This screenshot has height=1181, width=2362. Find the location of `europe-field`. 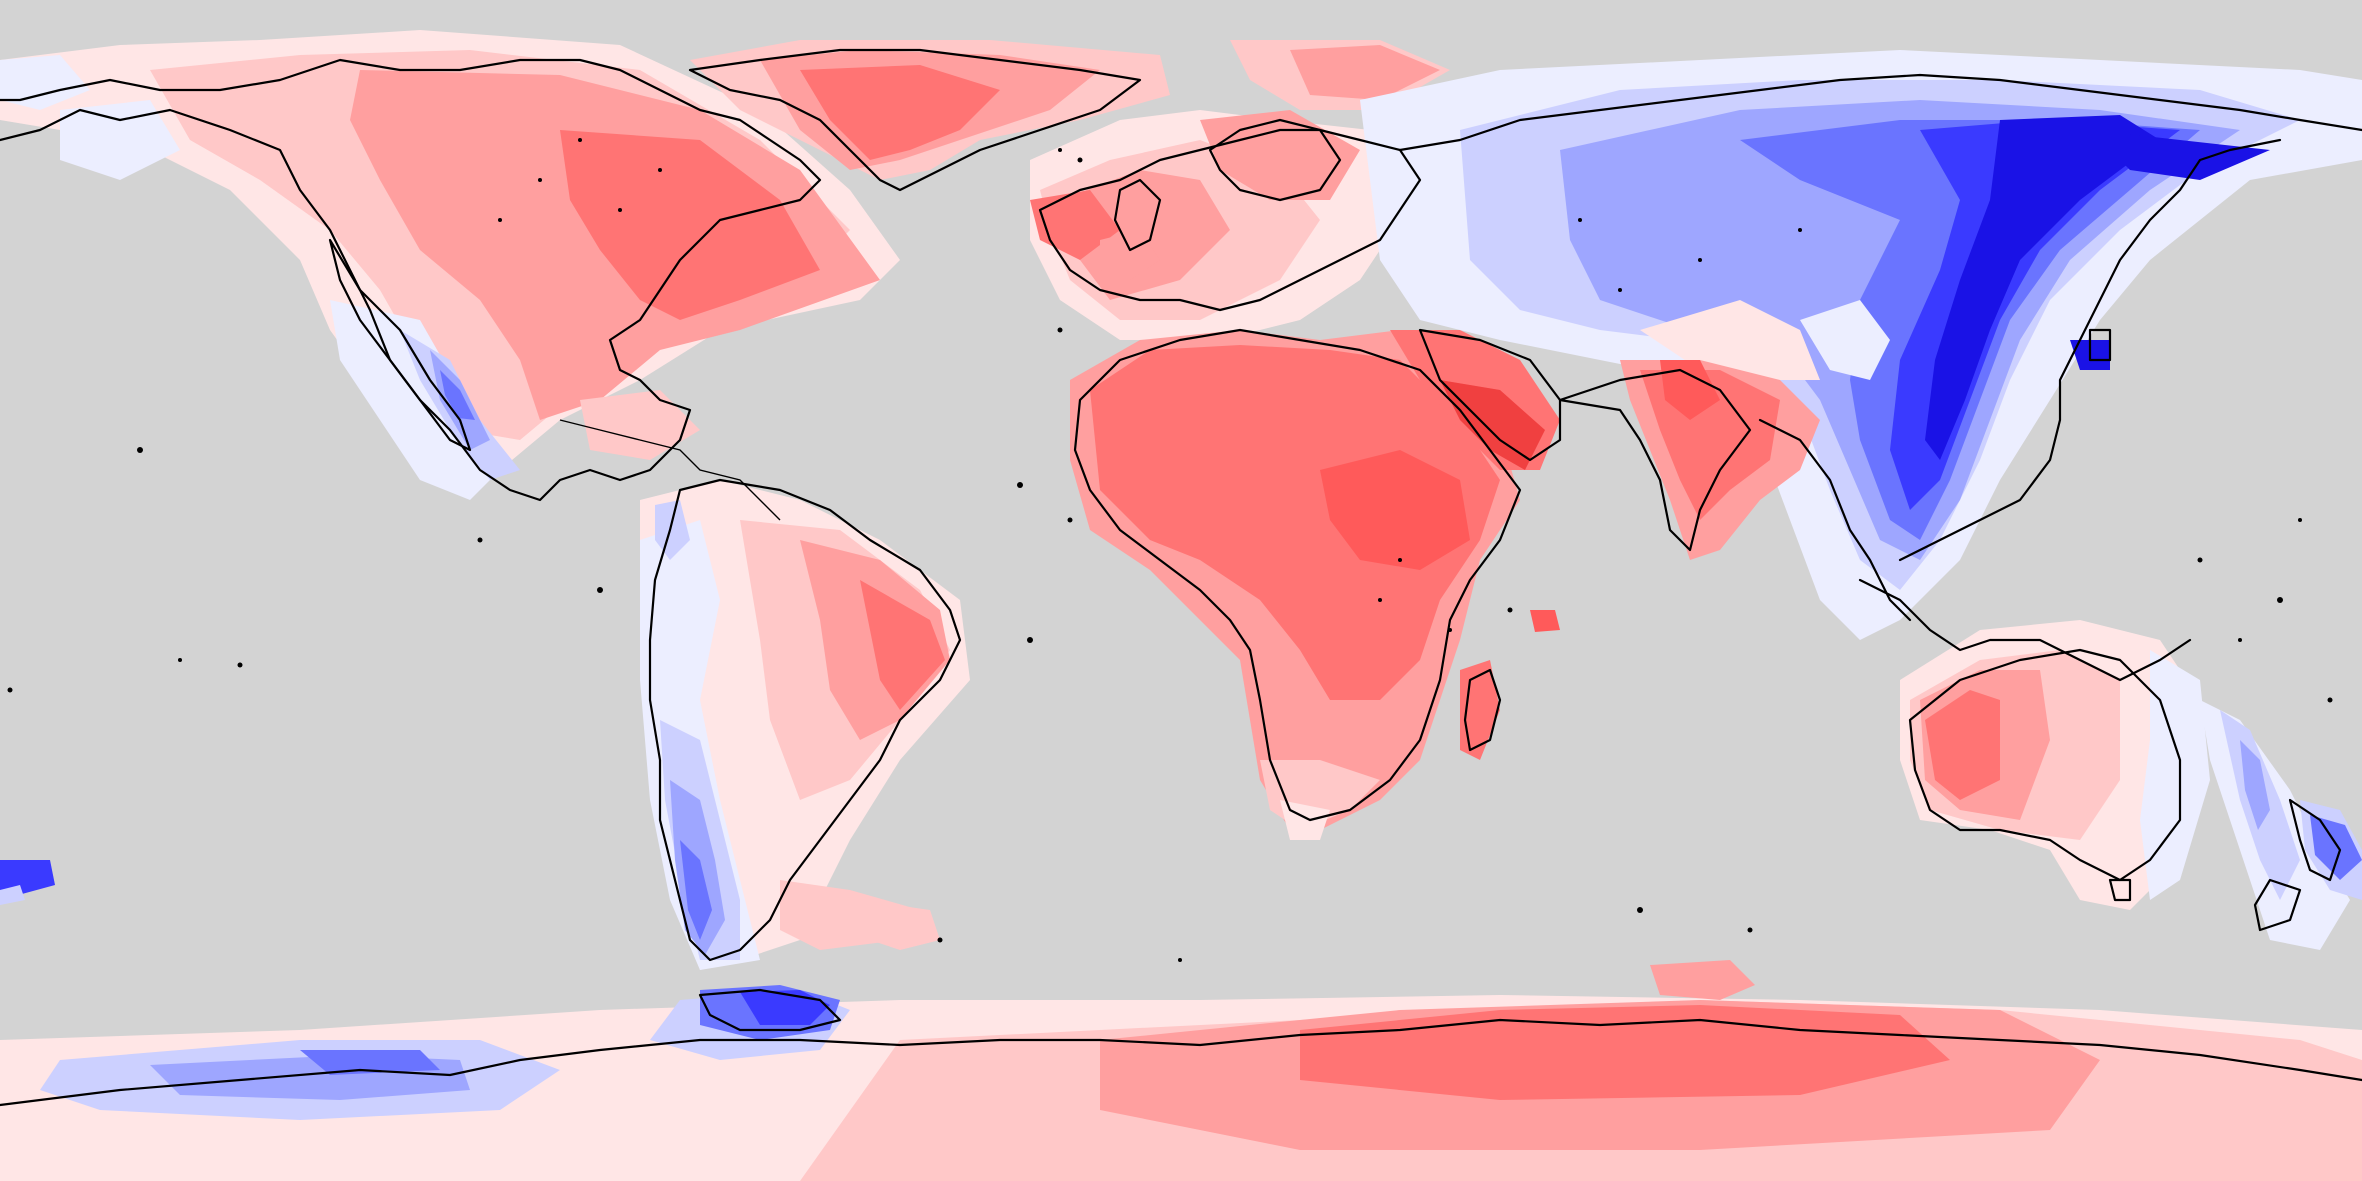

europe-field is located at coordinates (1240, 190).